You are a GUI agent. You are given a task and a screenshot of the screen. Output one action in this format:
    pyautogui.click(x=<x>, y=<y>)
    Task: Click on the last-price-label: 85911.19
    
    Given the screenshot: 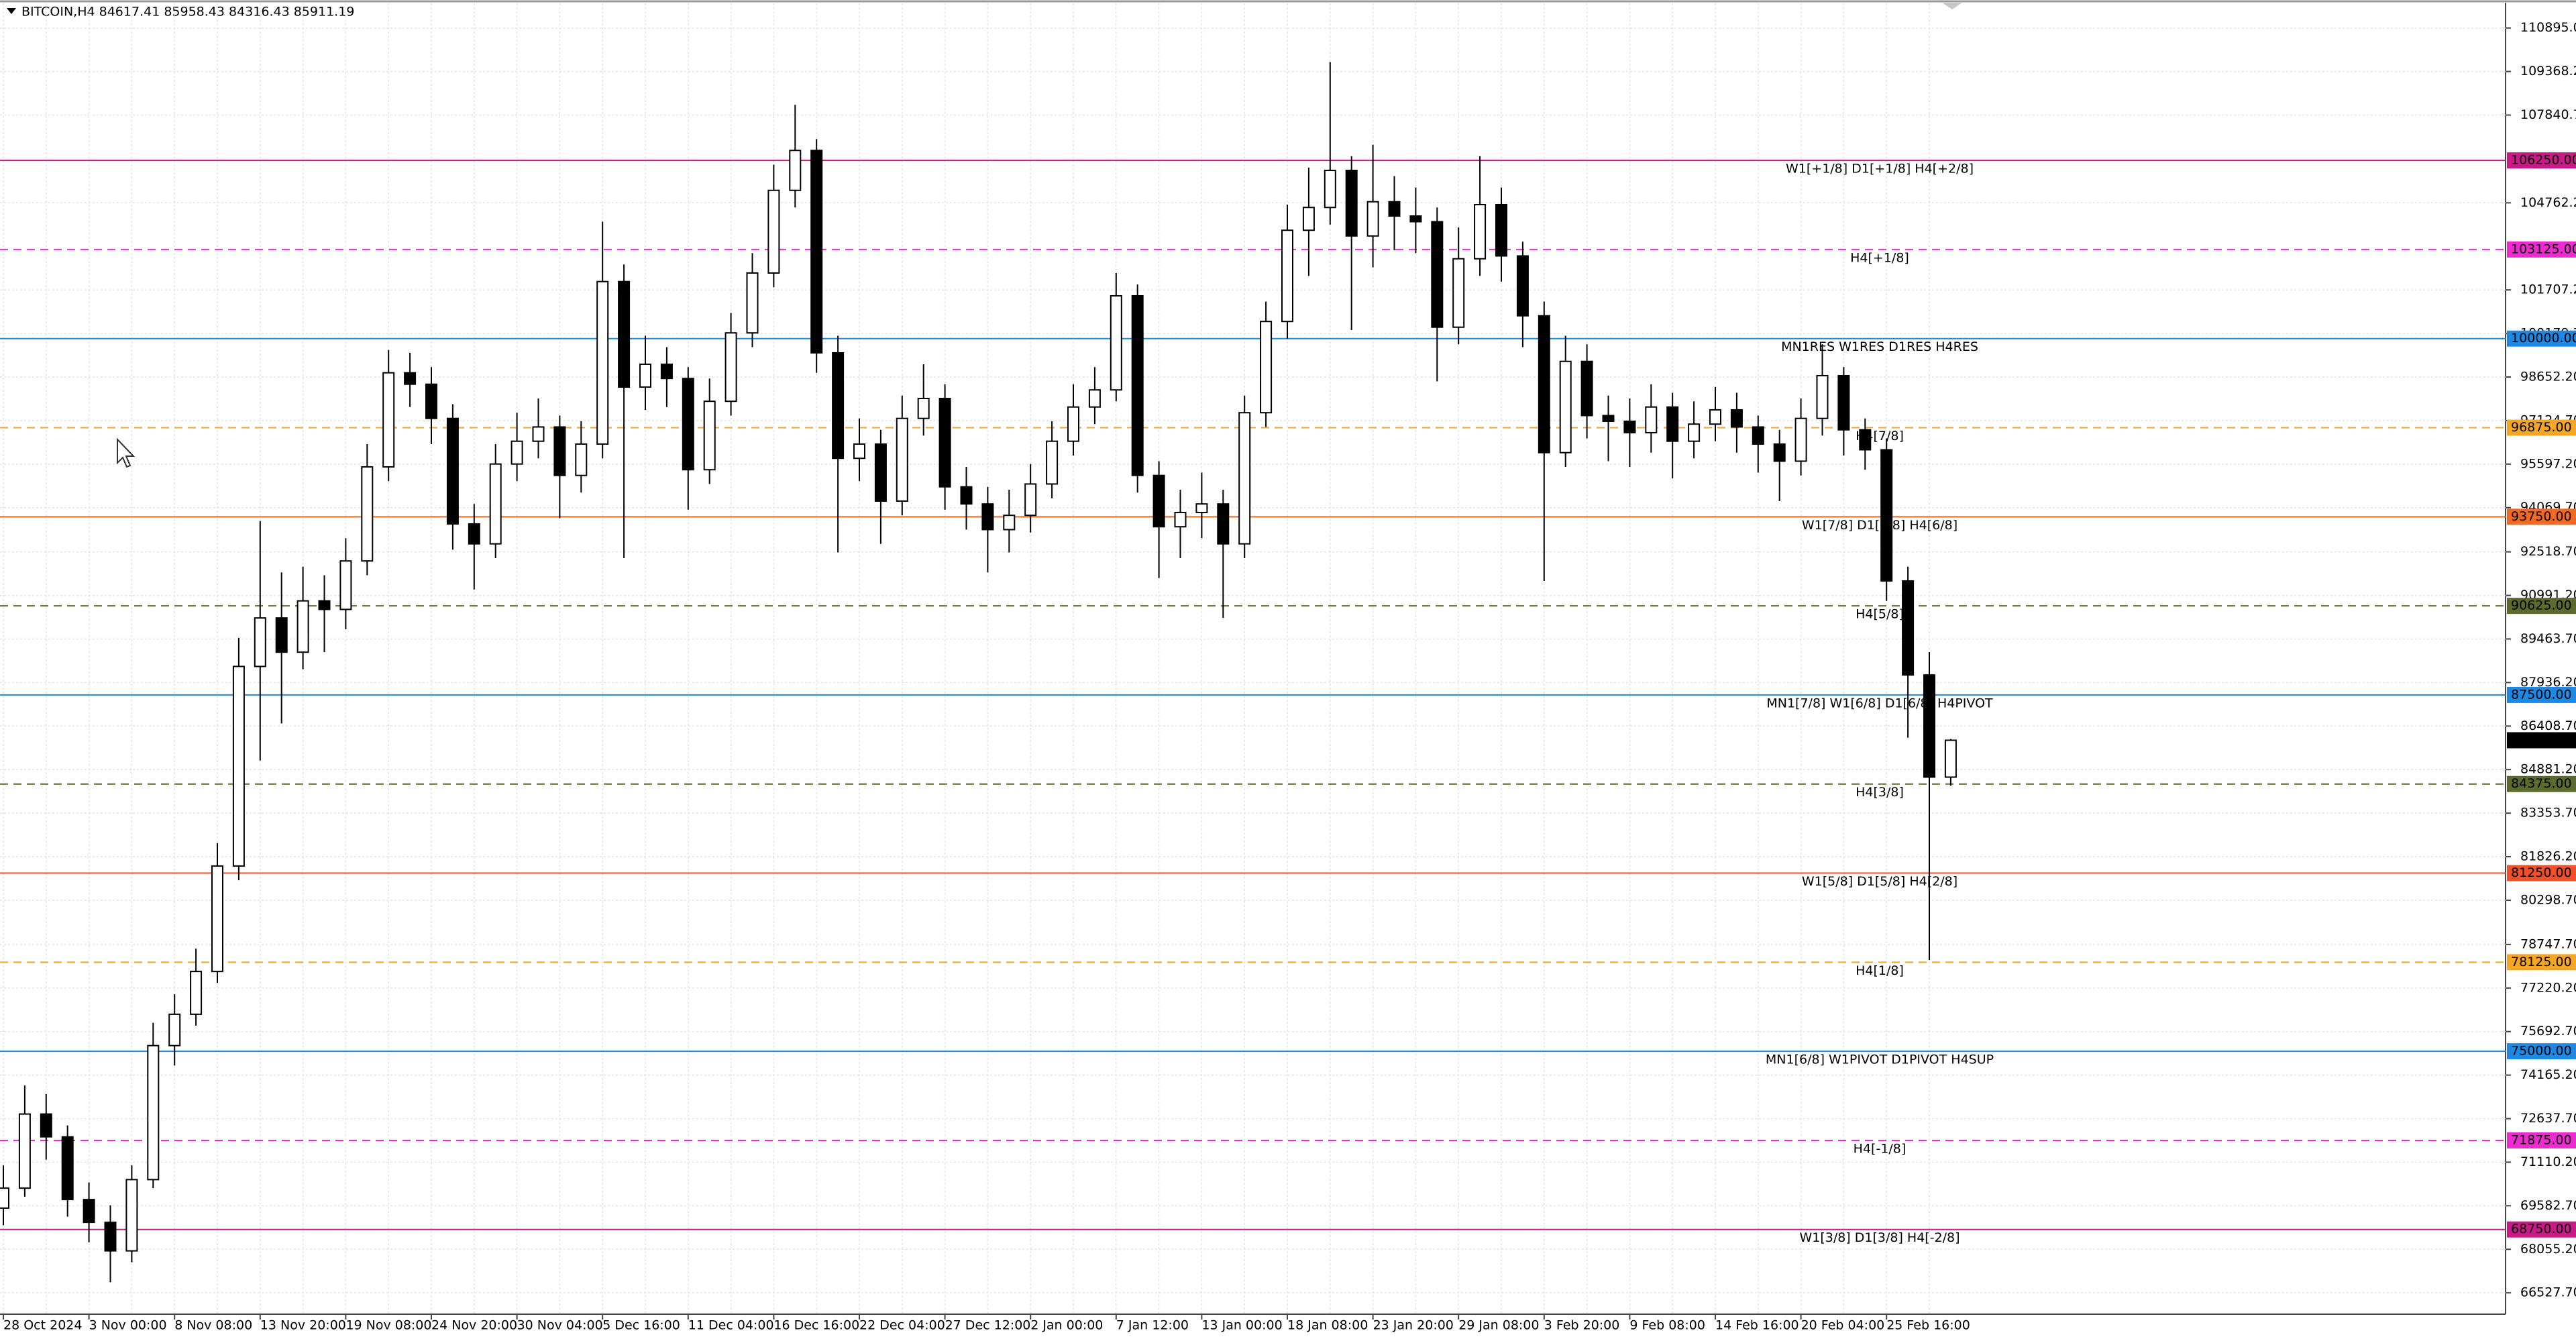 What is the action you would take?
    pyautogui.click(x=2542, y=740)
    